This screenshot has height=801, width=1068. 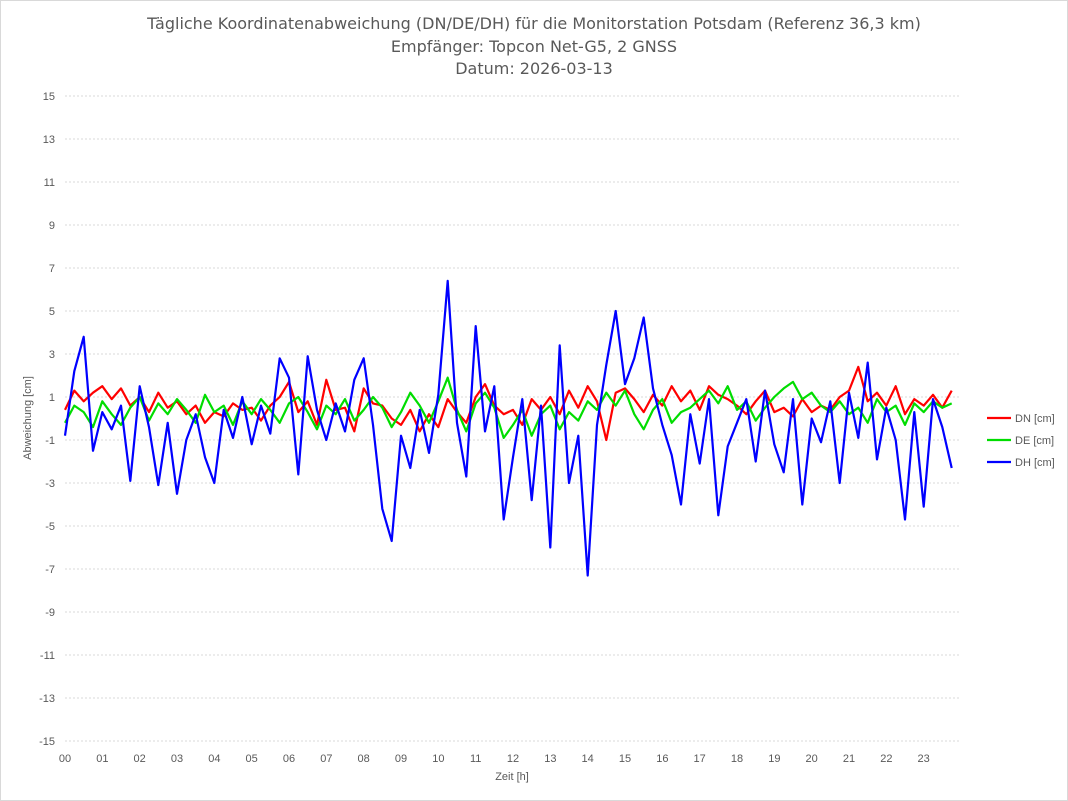 I want to click on x-tick-label: 09, so click(x=401, y=759).